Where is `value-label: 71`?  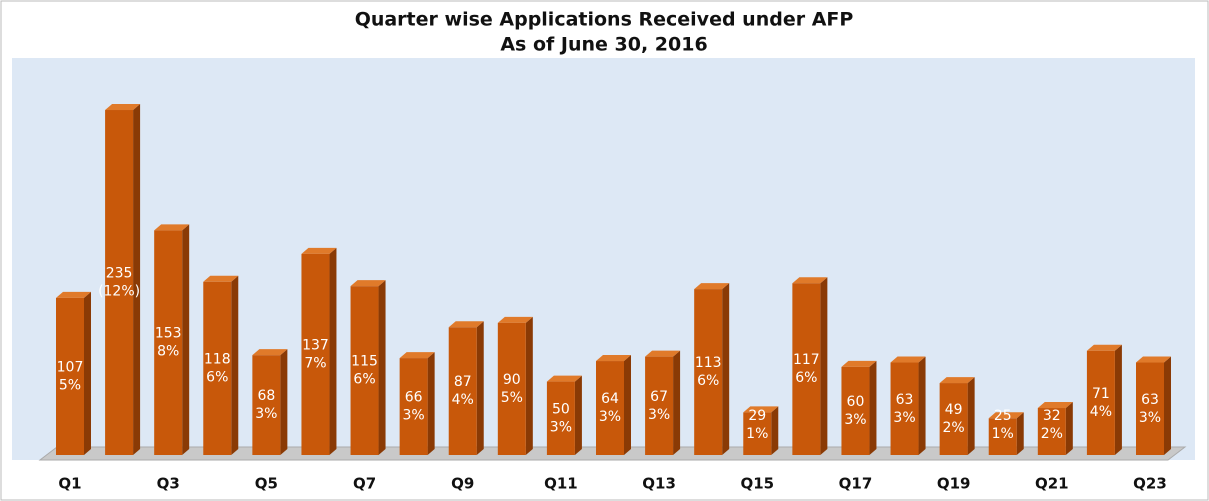
value-label: 71 is located at coordinates (1101, 394).